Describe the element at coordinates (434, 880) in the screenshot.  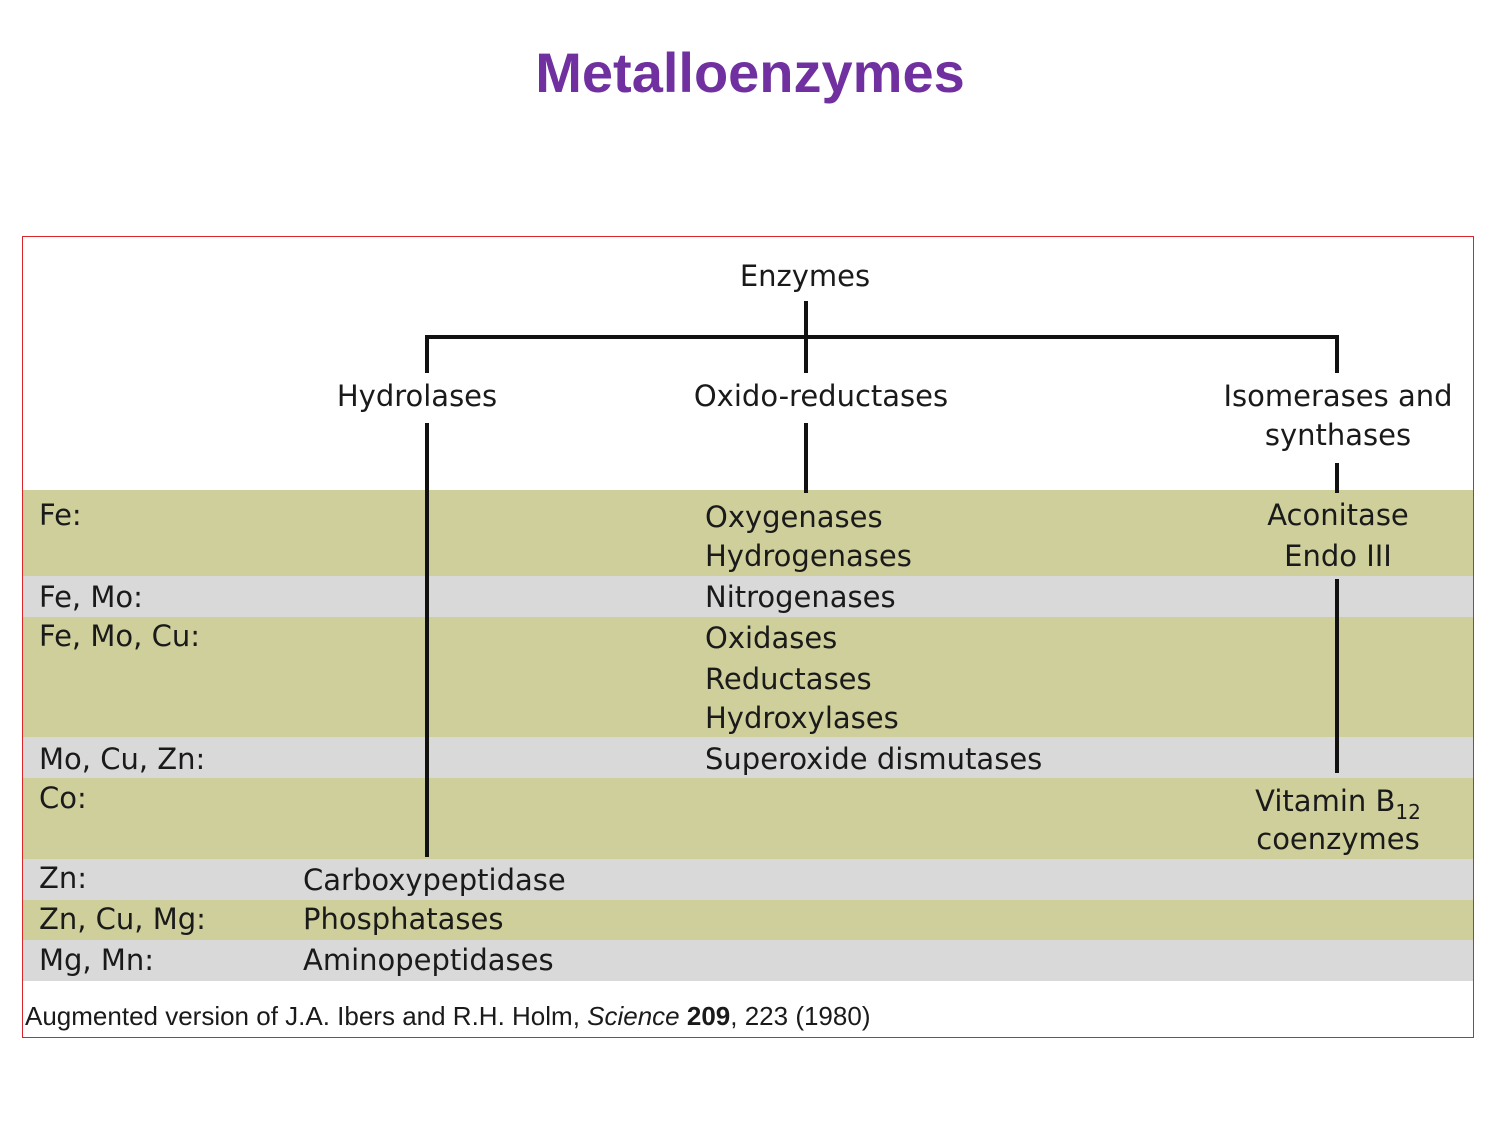
I see `enzyme-carboxypeptidase: Carboxypeptidase` at that location.